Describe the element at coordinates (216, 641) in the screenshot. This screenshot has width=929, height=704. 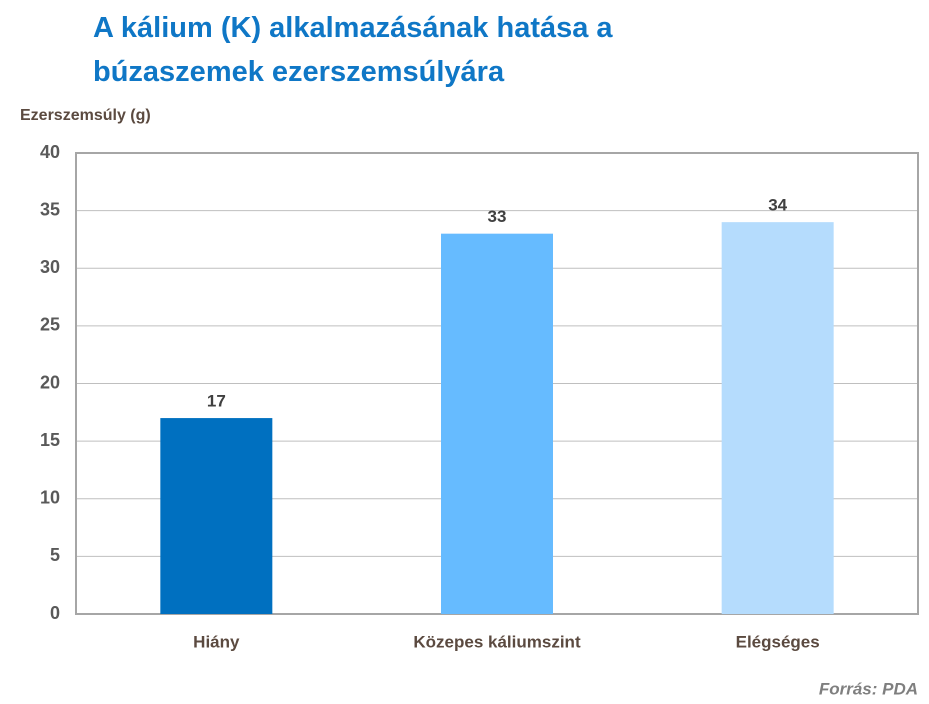
I see `x-tick-label: Hiány` at that location.